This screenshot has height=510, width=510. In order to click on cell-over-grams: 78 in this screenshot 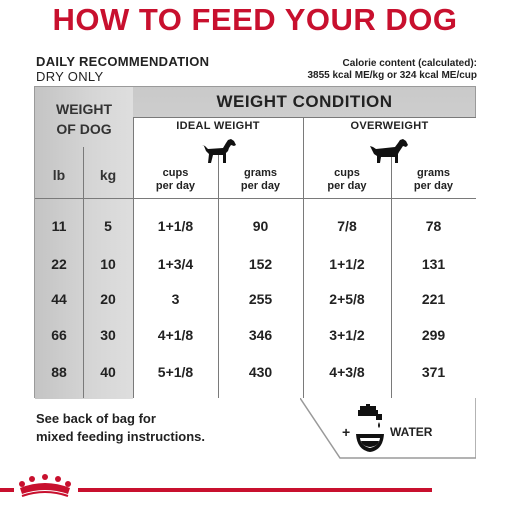, I will do `click(433, 226)`.